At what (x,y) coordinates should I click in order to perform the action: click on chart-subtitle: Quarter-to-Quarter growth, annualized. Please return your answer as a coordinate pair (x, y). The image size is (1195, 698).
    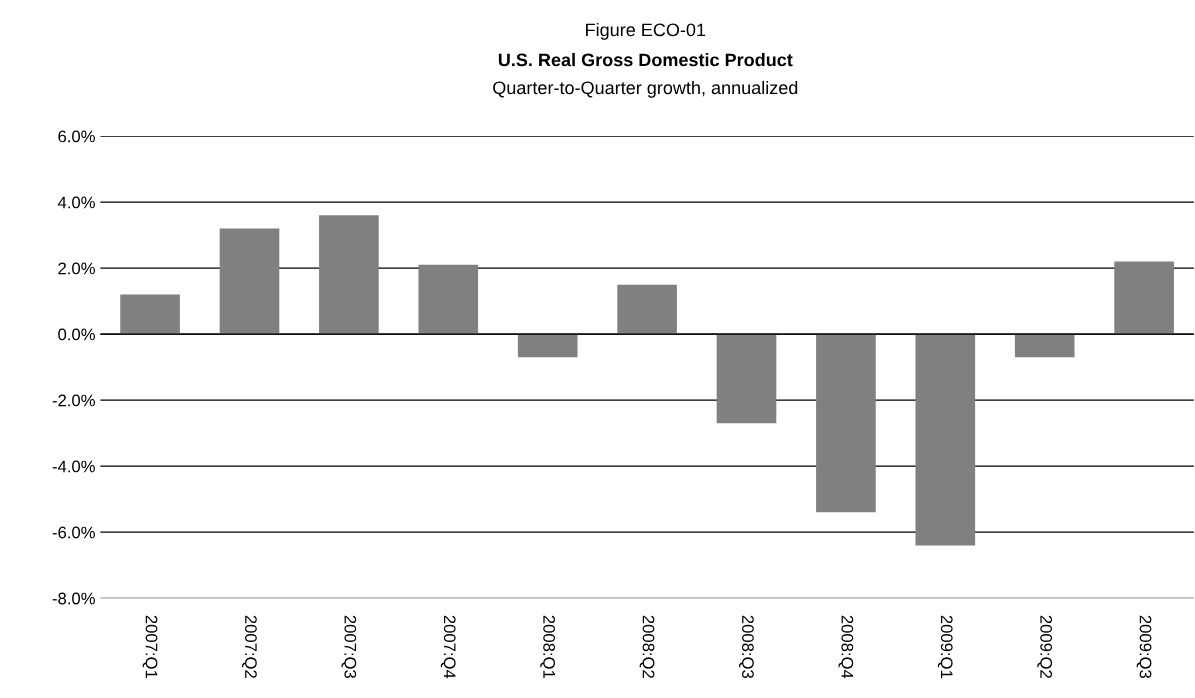
    Looking at the image, I should click on (645, 89).